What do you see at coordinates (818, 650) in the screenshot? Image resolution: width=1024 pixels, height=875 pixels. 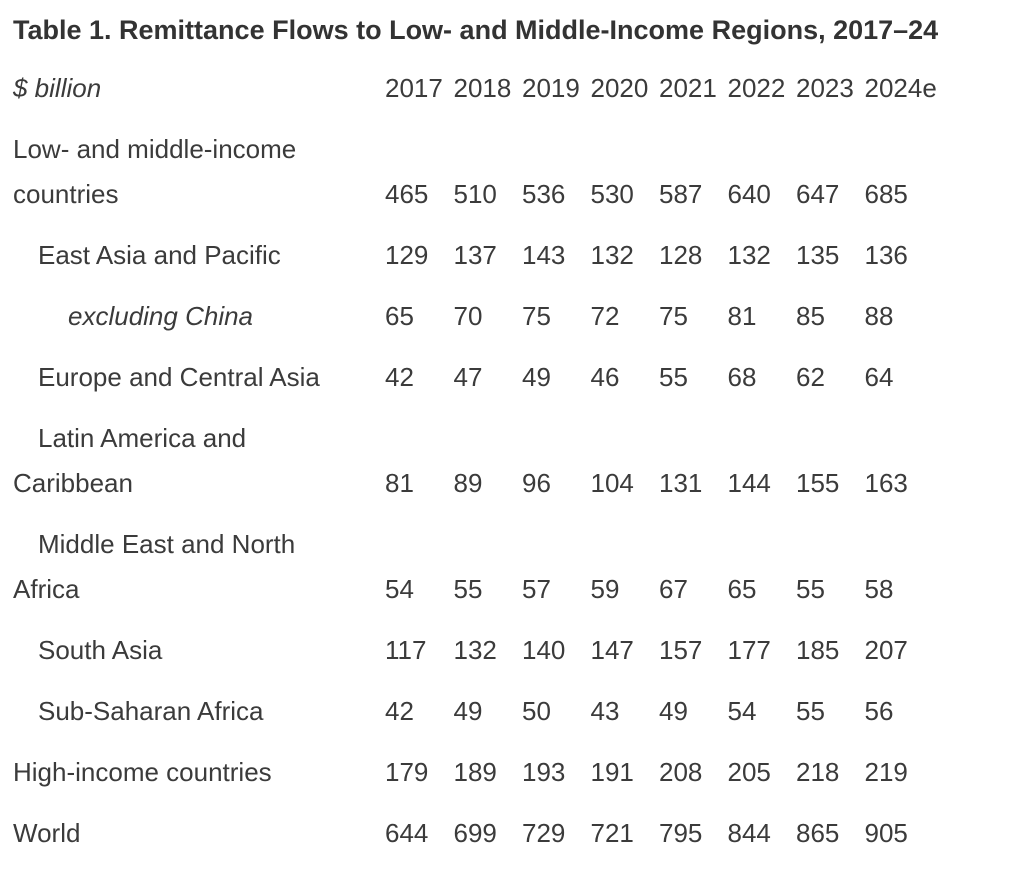 I see `value-cell: 185` at bounding box center [818, 650].